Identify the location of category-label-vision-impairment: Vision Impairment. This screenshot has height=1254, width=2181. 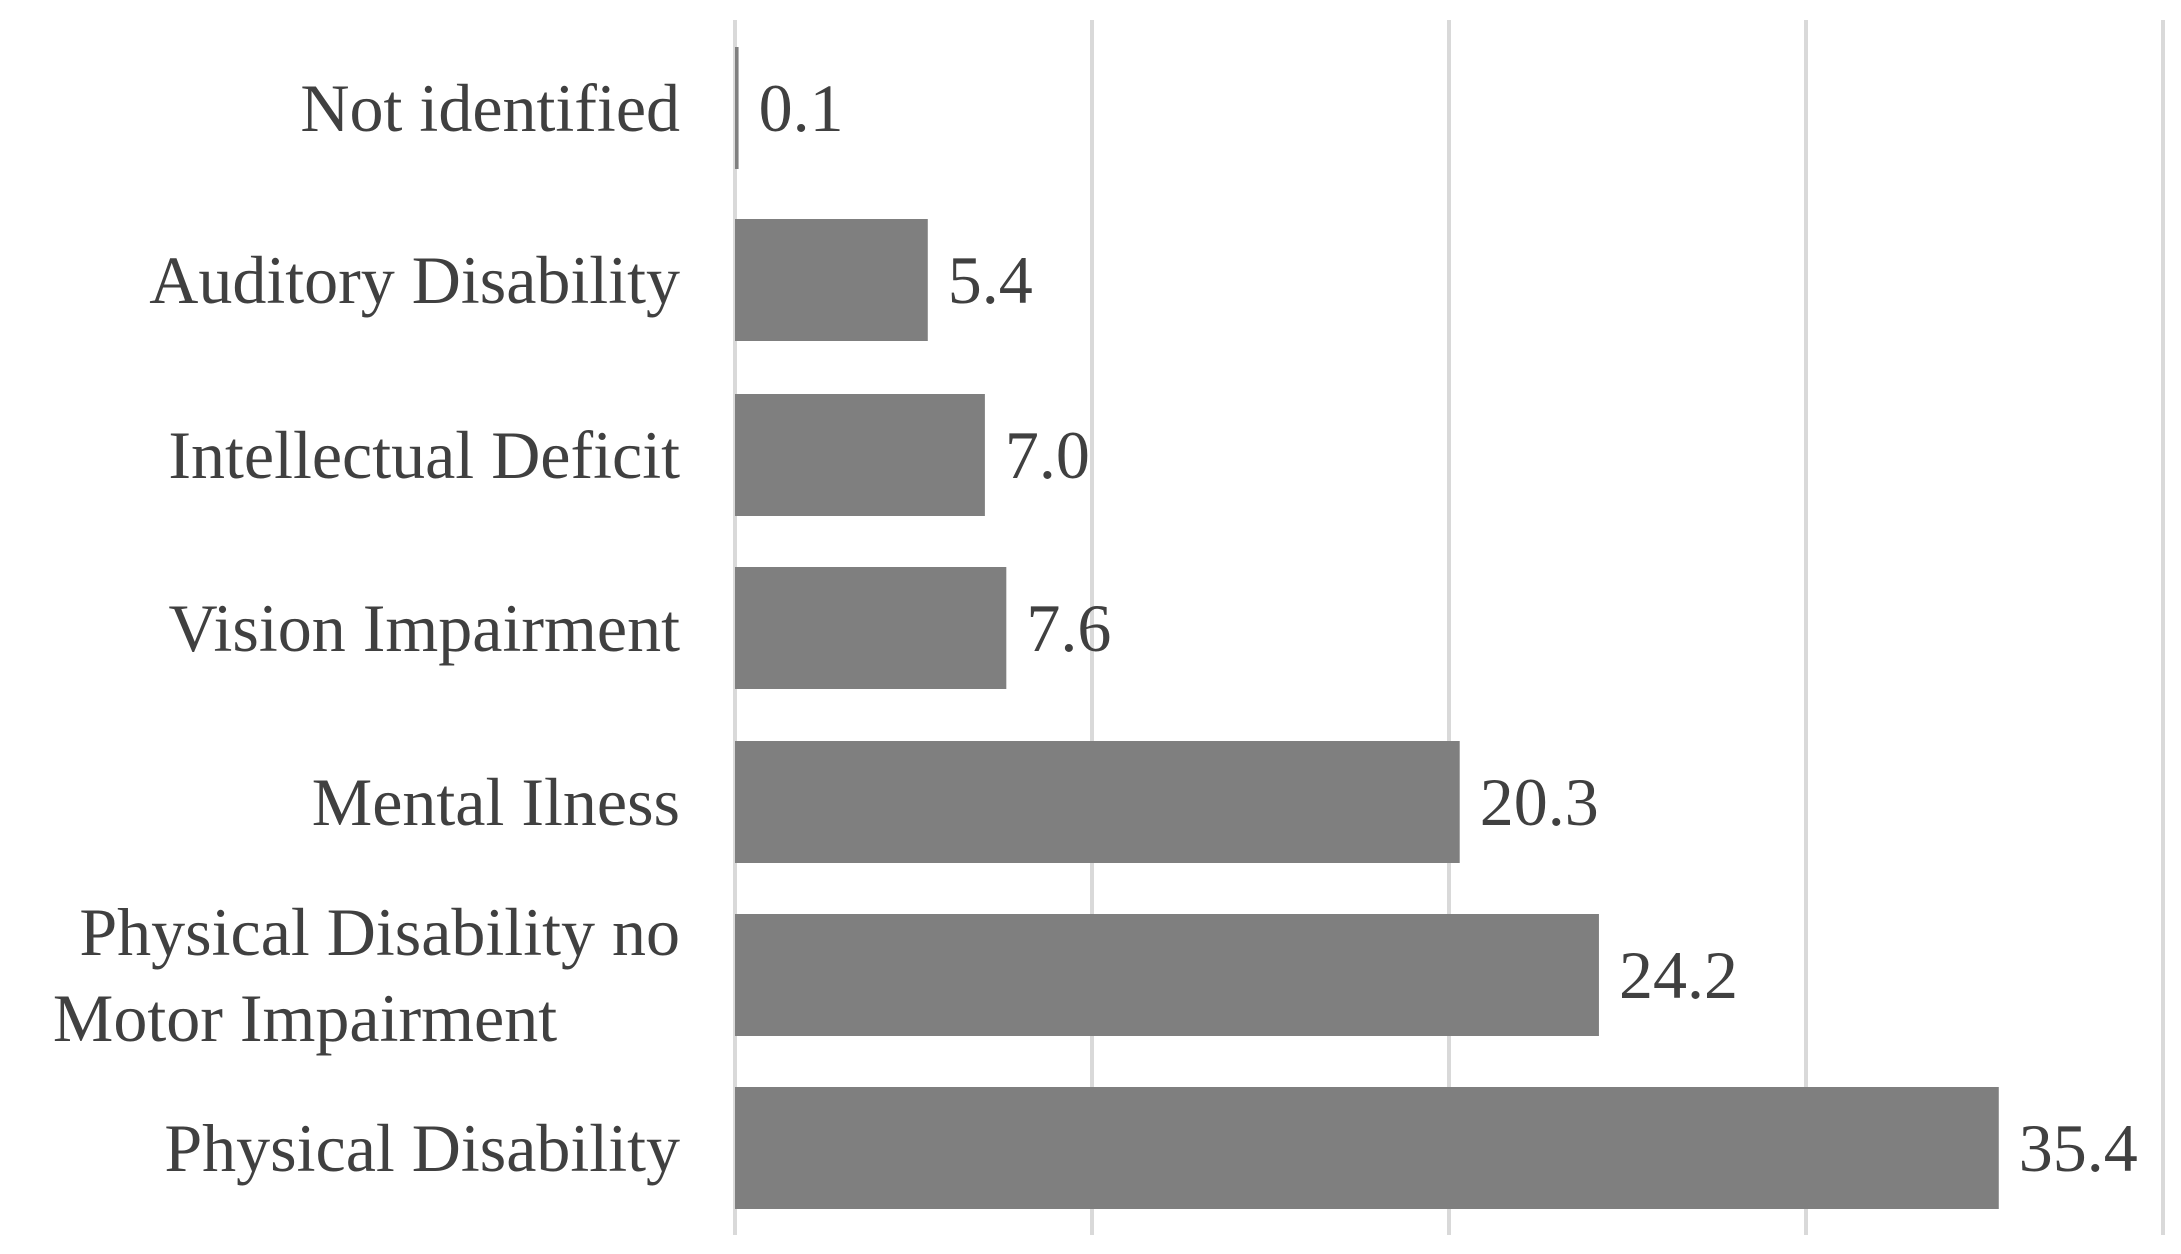
(425, 628).